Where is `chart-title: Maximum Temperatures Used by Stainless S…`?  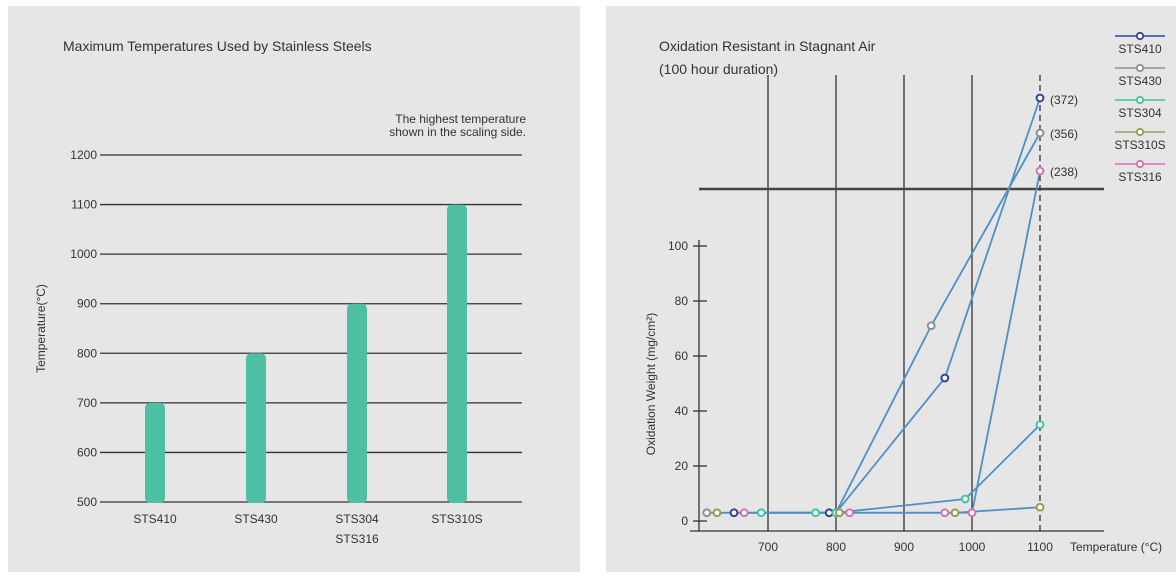
chart-title: Maximum Temperatures Used by Stainless S… is located at coordinates (217, 46).